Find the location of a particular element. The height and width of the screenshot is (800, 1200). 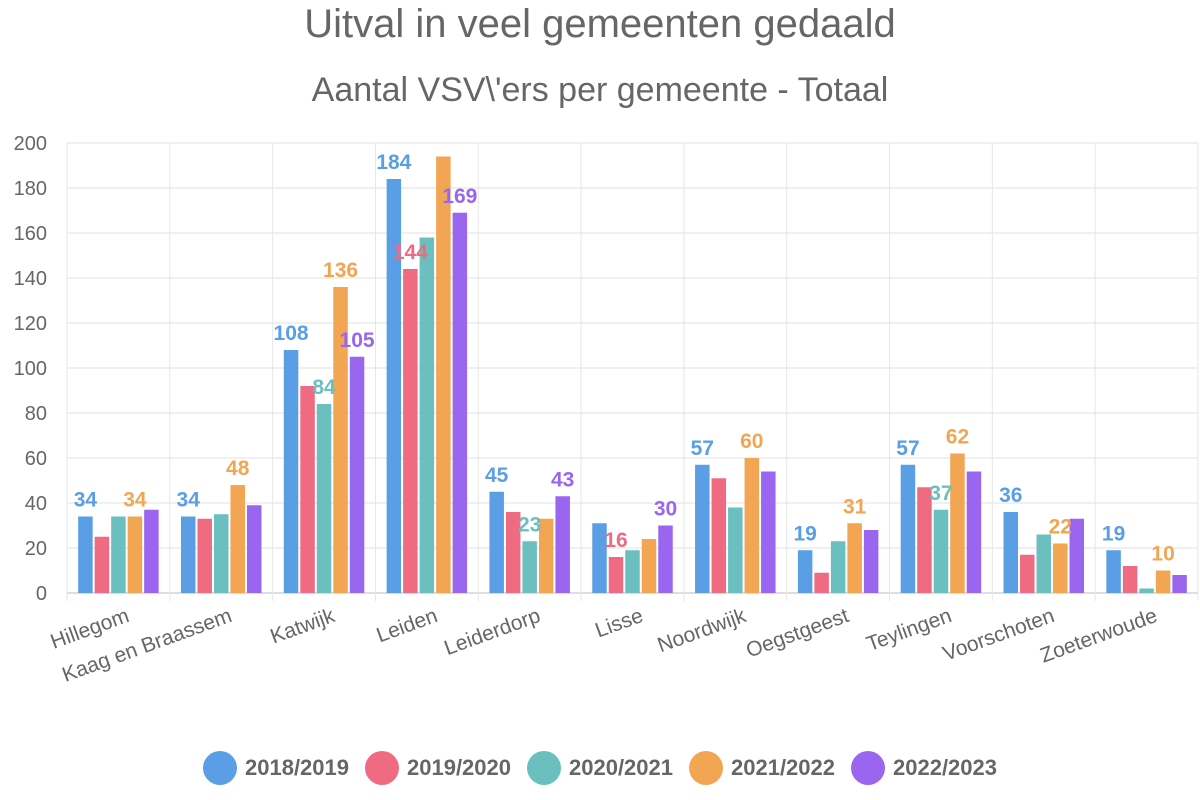

y-tick-label: 20 is located at coordinates (36, 549).